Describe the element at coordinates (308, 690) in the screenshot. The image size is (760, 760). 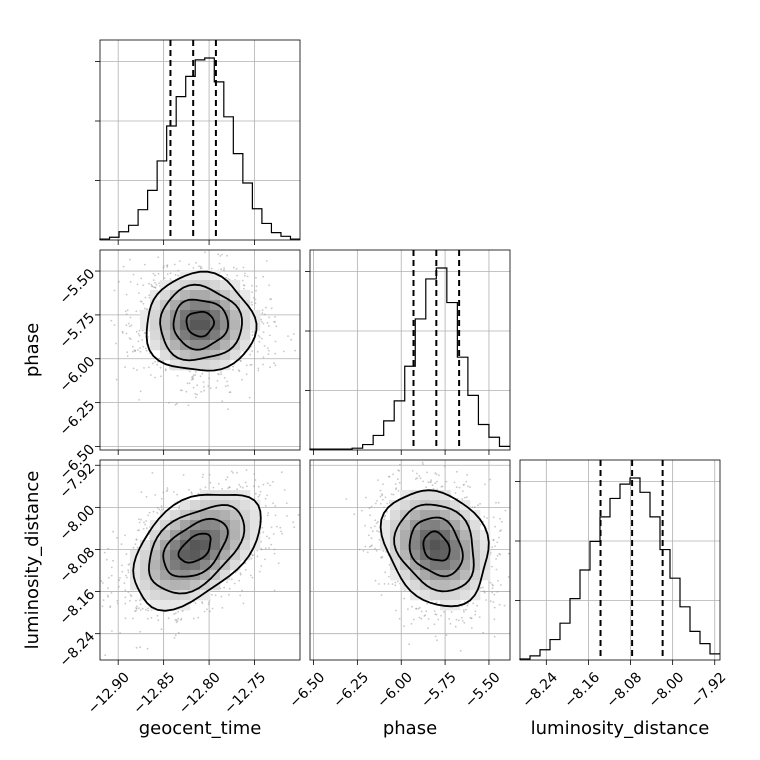
I see `x-tick-label: −6.50` at that location.